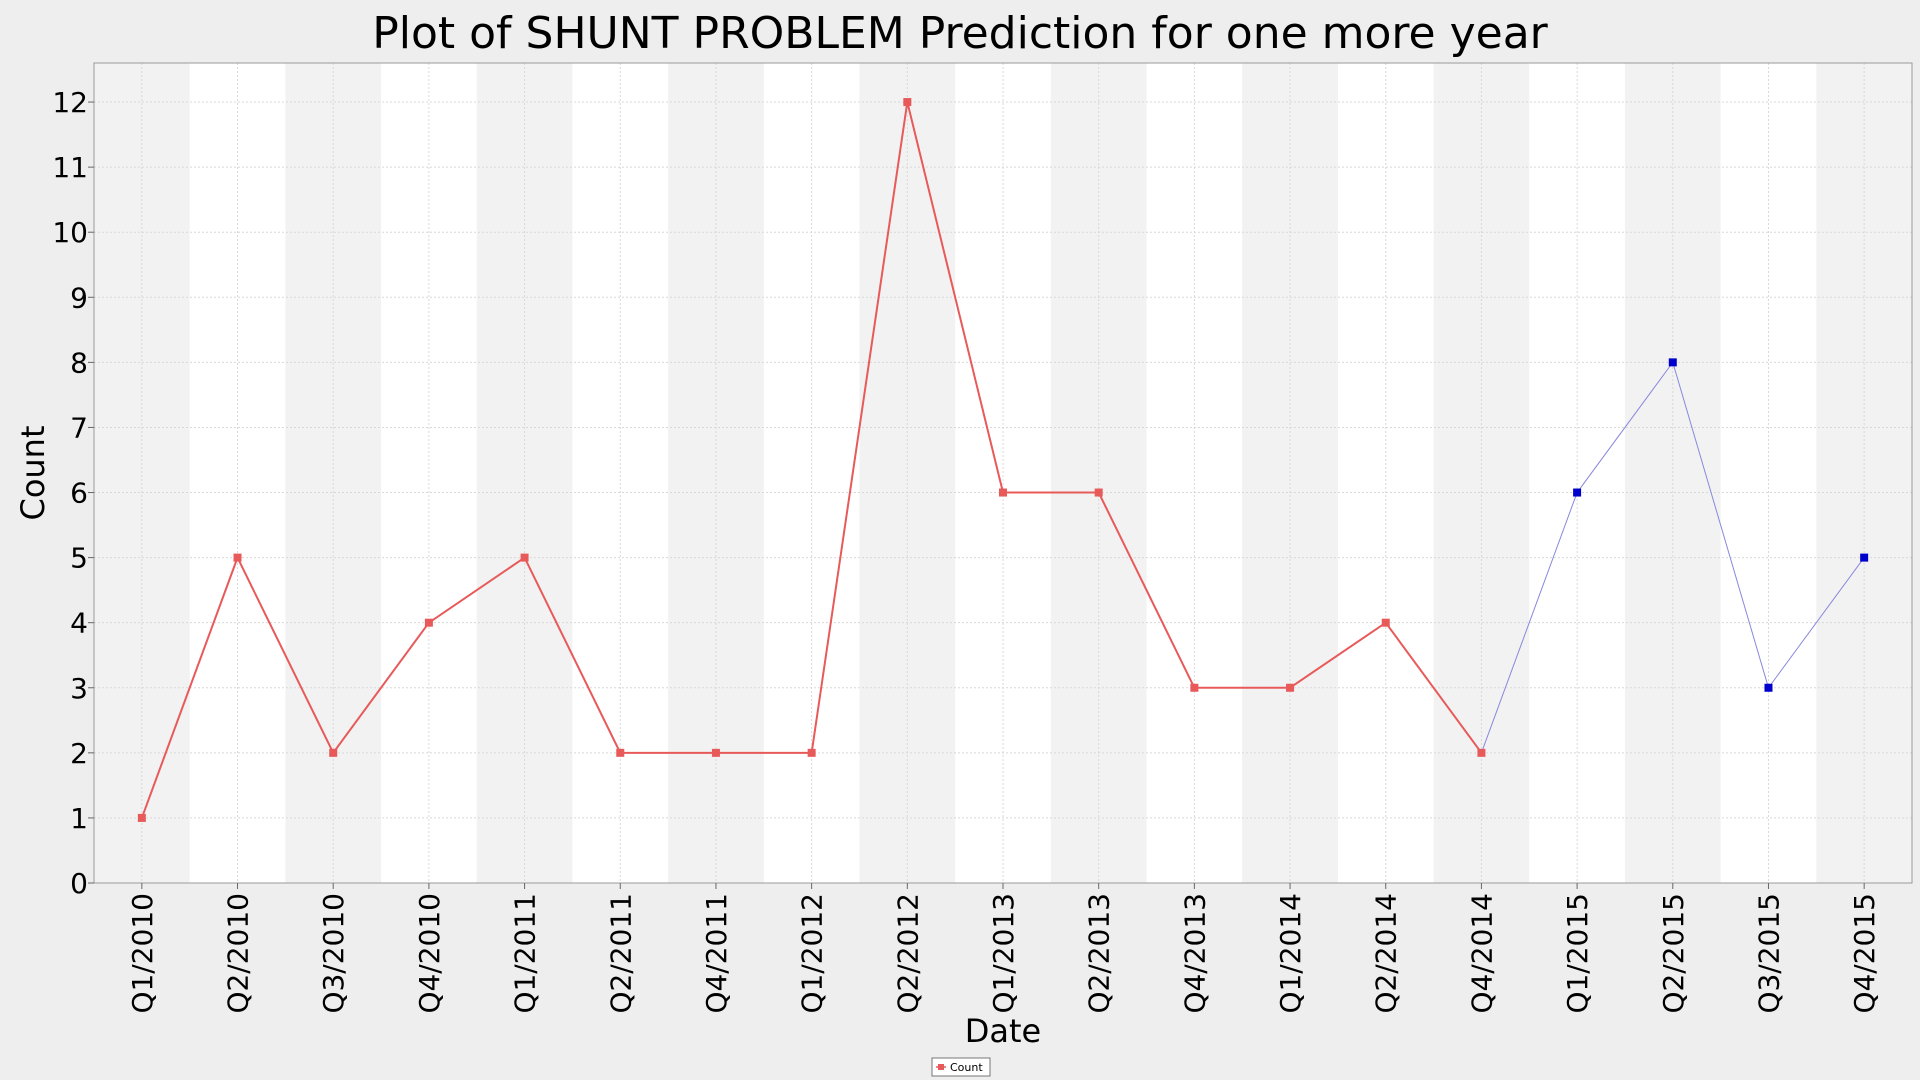 This screenshot has width=1920, height=1080. I want to click on legend-box, so click(961, 1067).